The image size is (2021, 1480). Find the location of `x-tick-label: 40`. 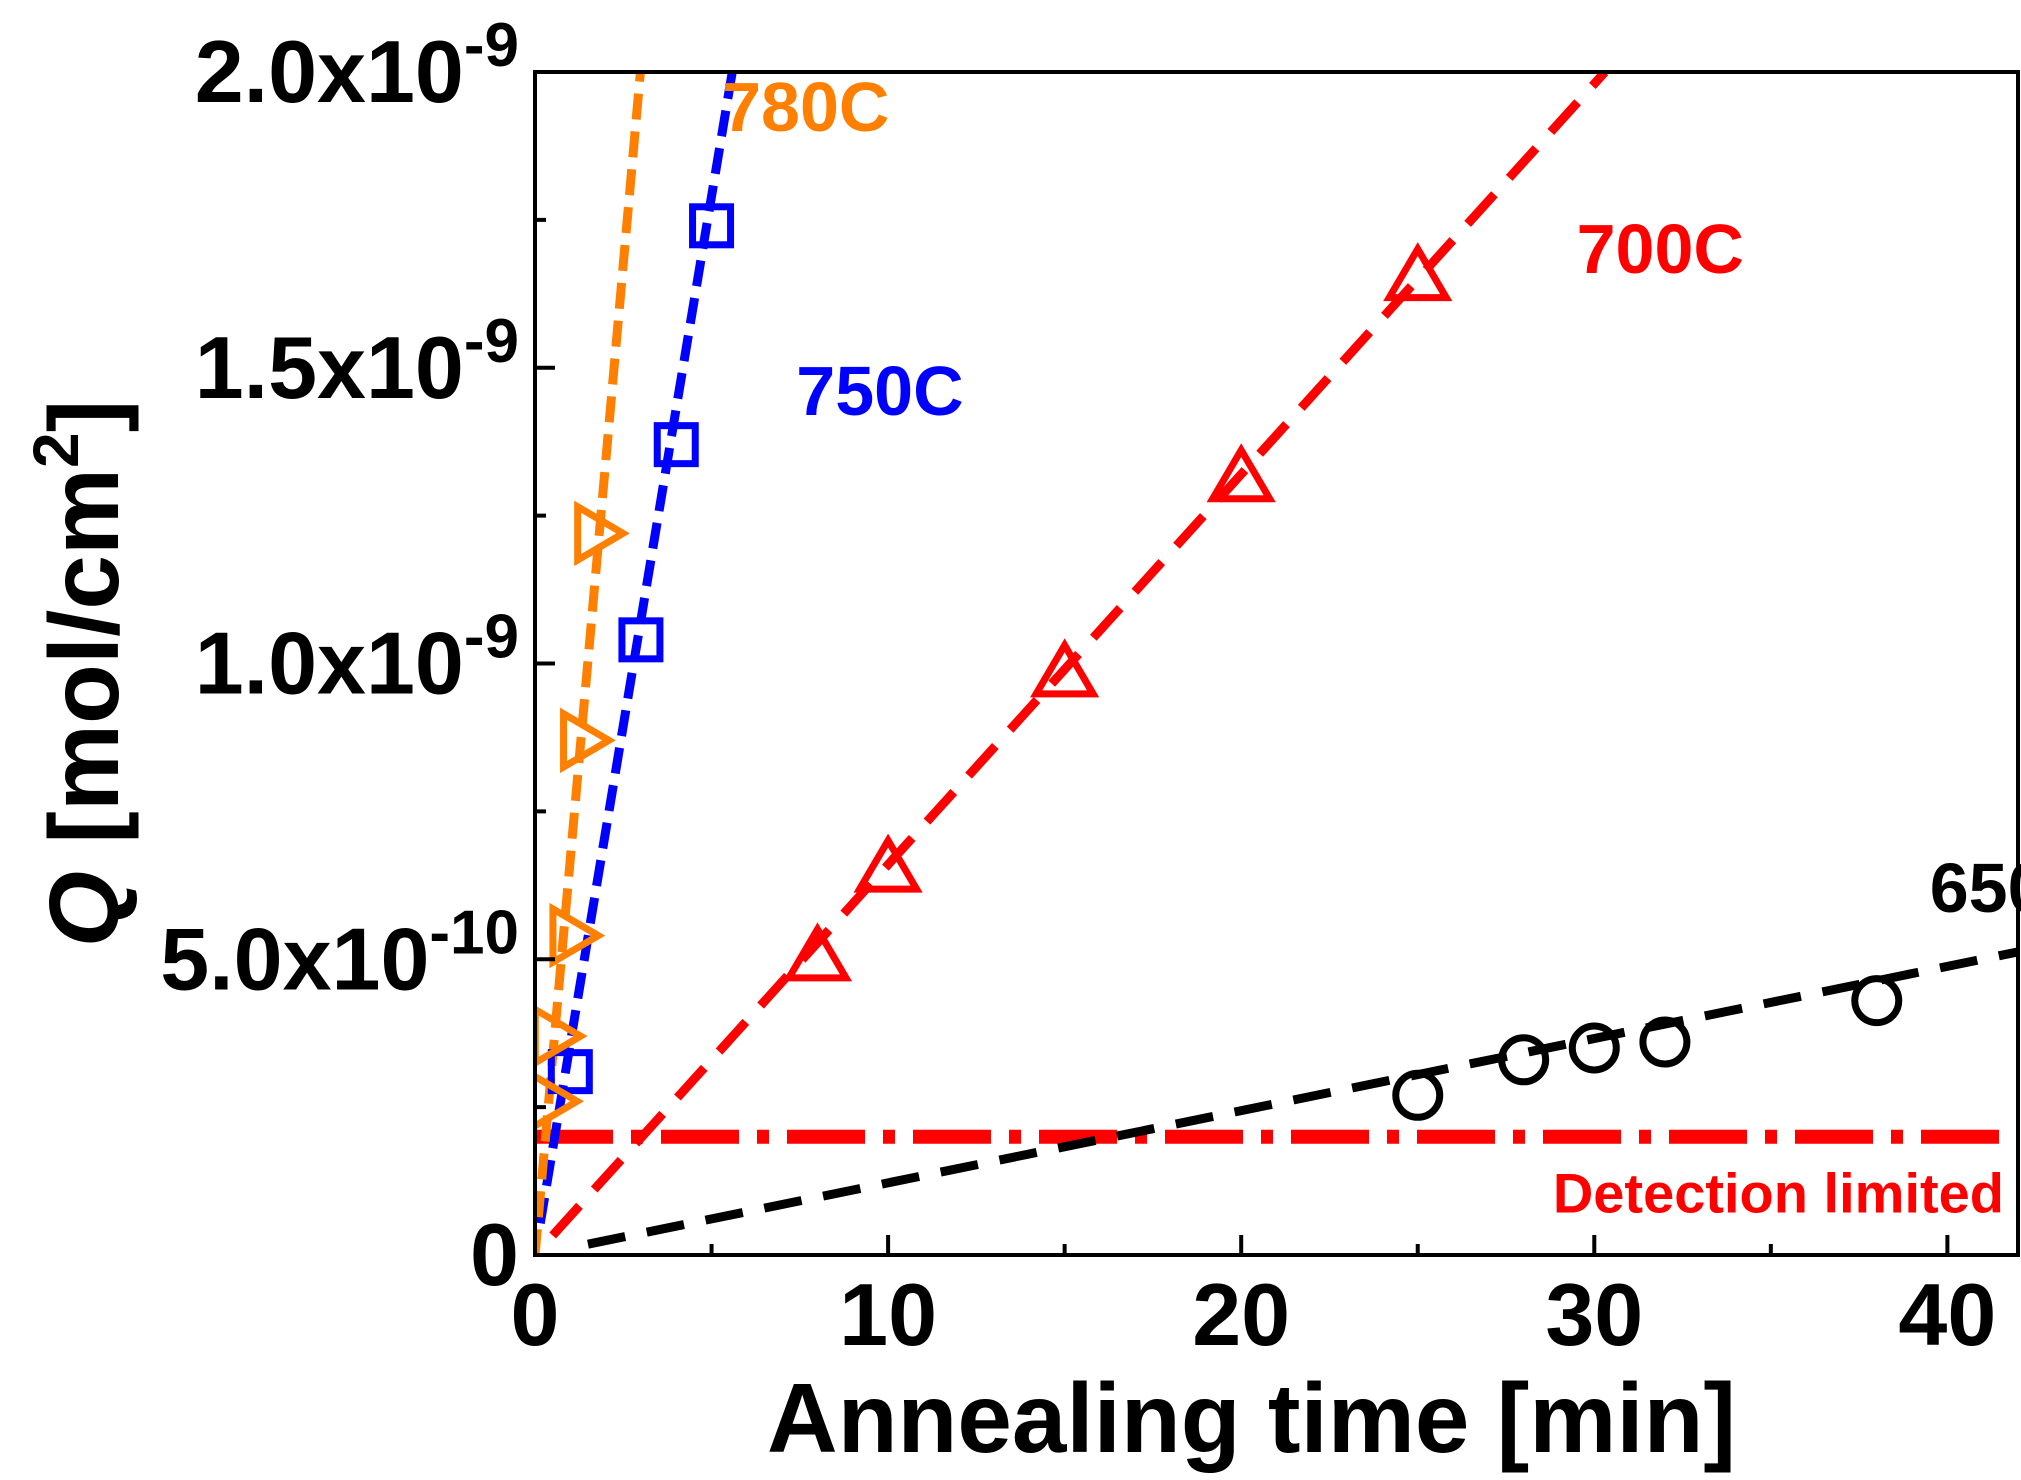

x-tick-label: 40 is located at coordinates (1947, 1314).